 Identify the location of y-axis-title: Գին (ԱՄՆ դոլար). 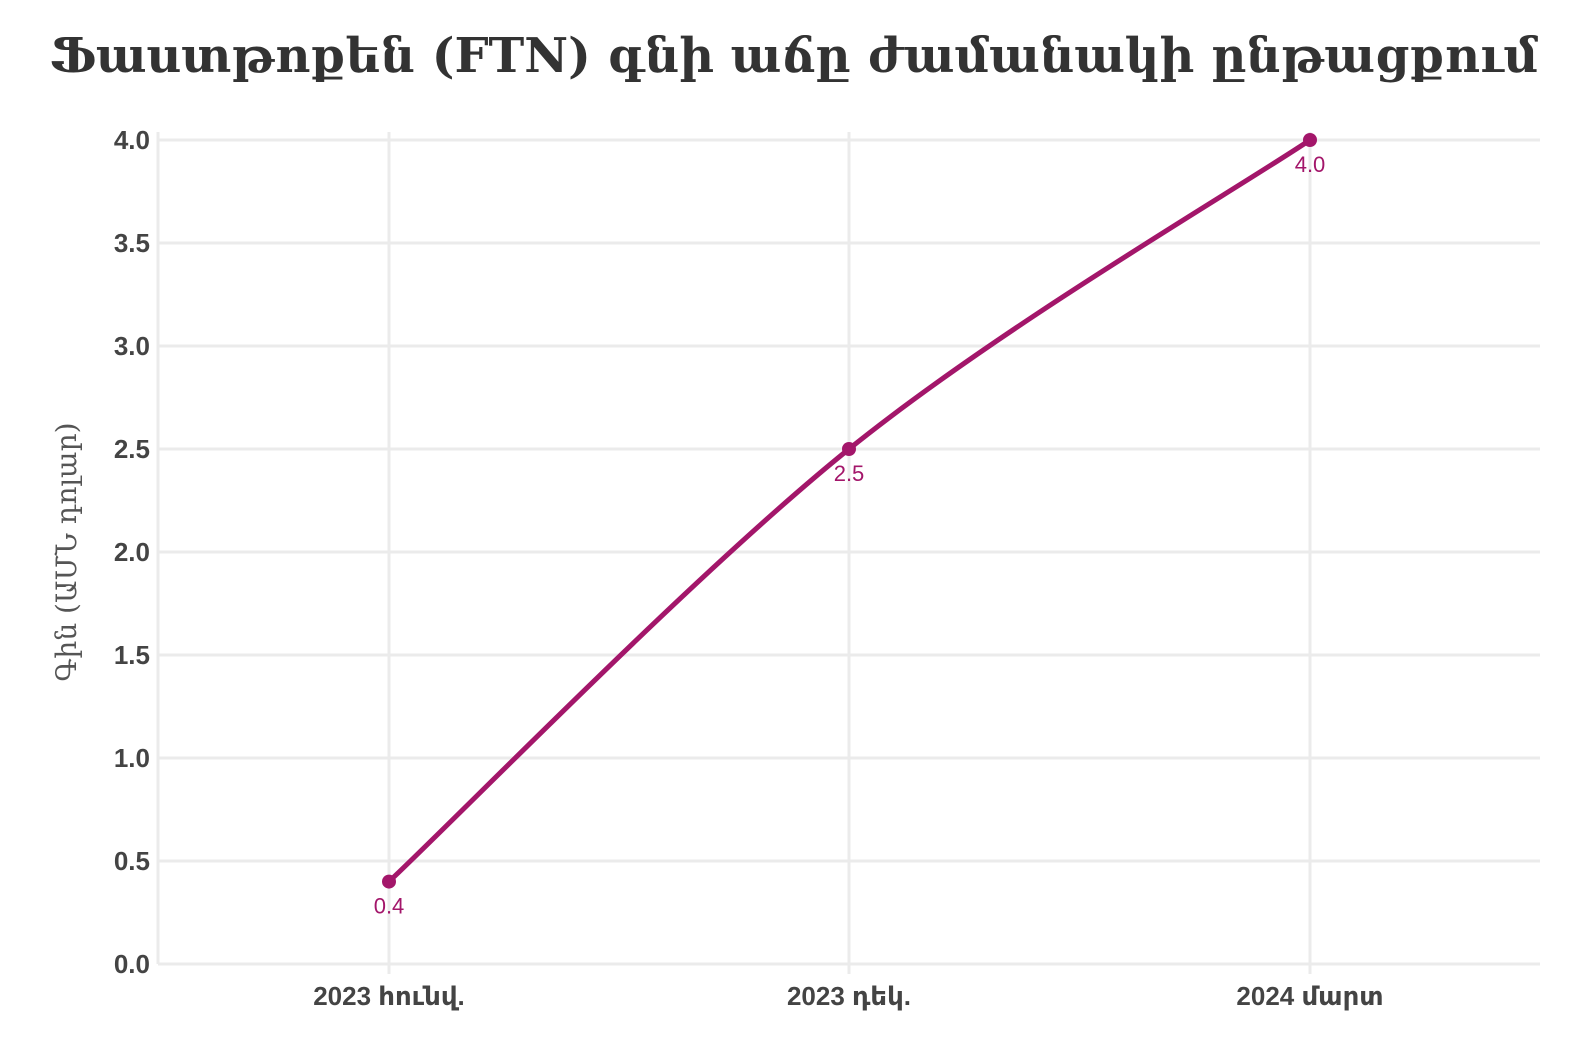
(66, 551).